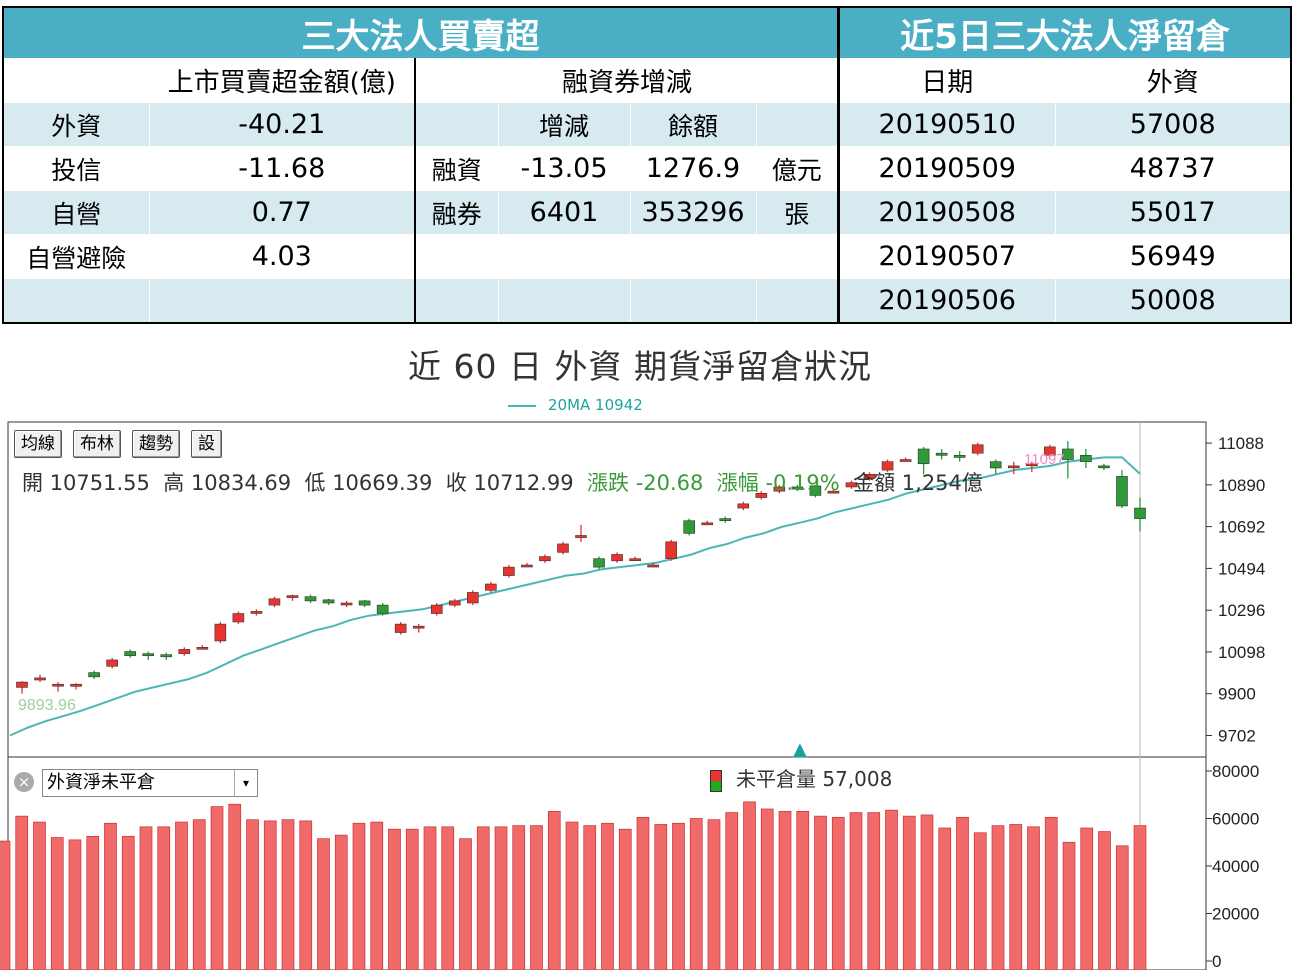 This screenshot has height=970, width=1292. I want to click on foreign-cell: 56949, so click(1173, 256).